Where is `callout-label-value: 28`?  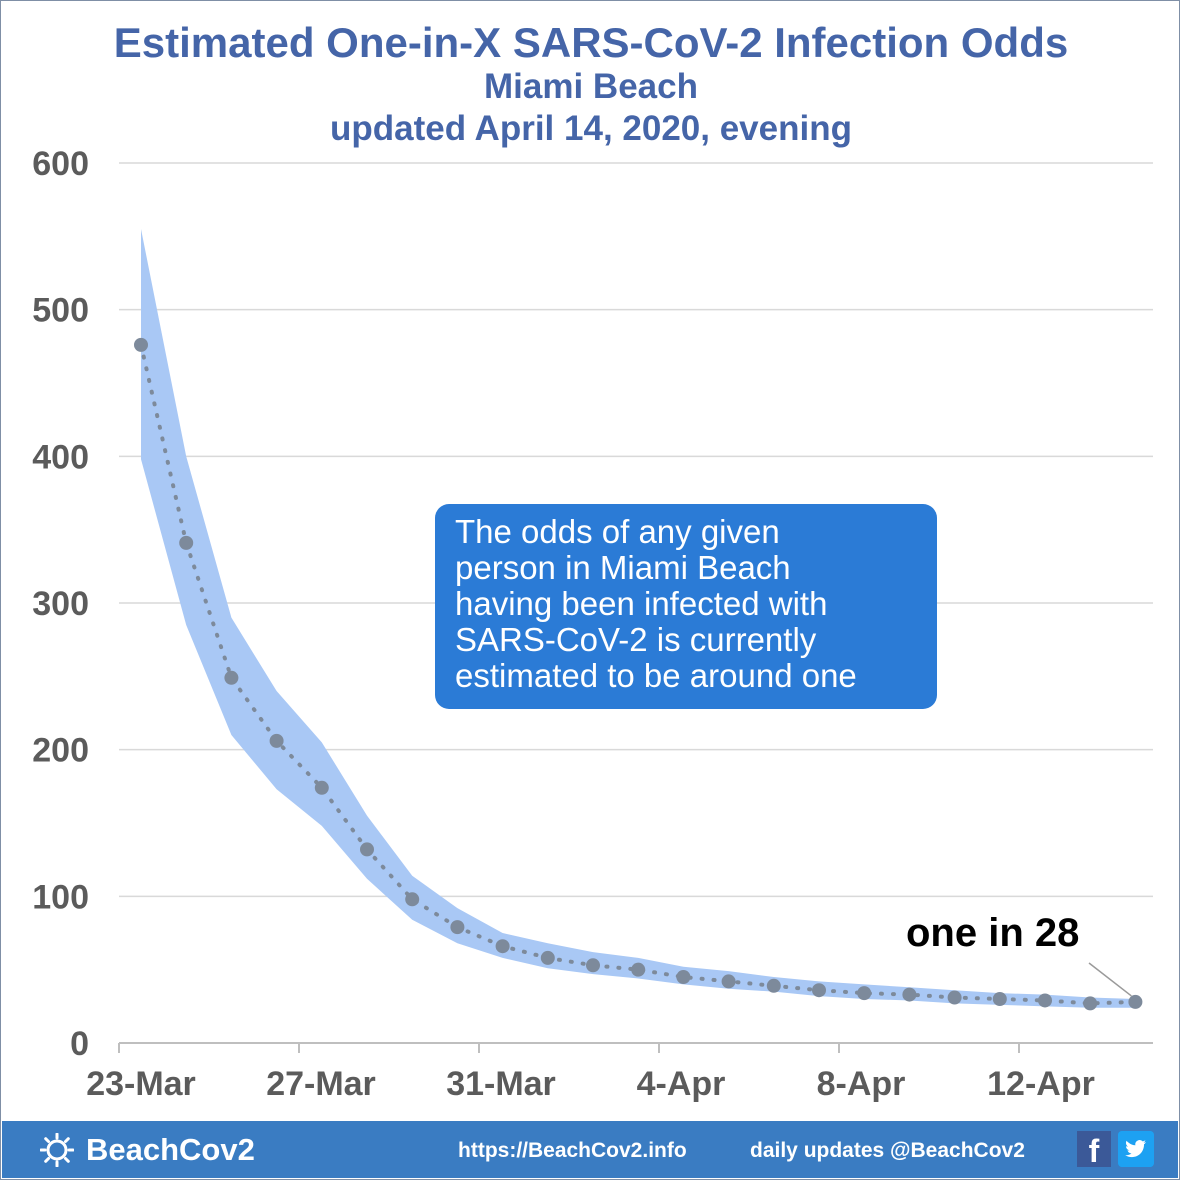 callout-label-value: 28 is located at coordinates (1057, 933).